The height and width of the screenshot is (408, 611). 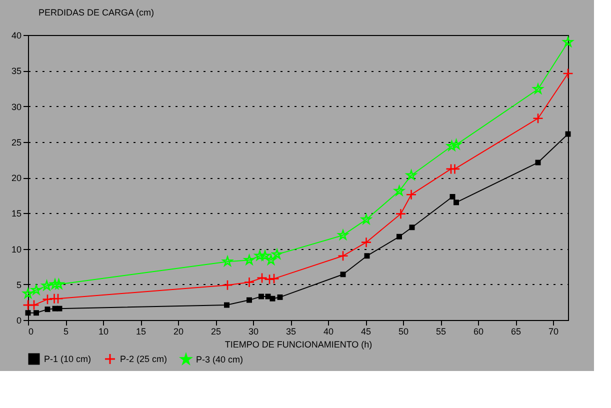 I want to click on legend-label: P-1 (10 cm), so click(x=68, y=359).